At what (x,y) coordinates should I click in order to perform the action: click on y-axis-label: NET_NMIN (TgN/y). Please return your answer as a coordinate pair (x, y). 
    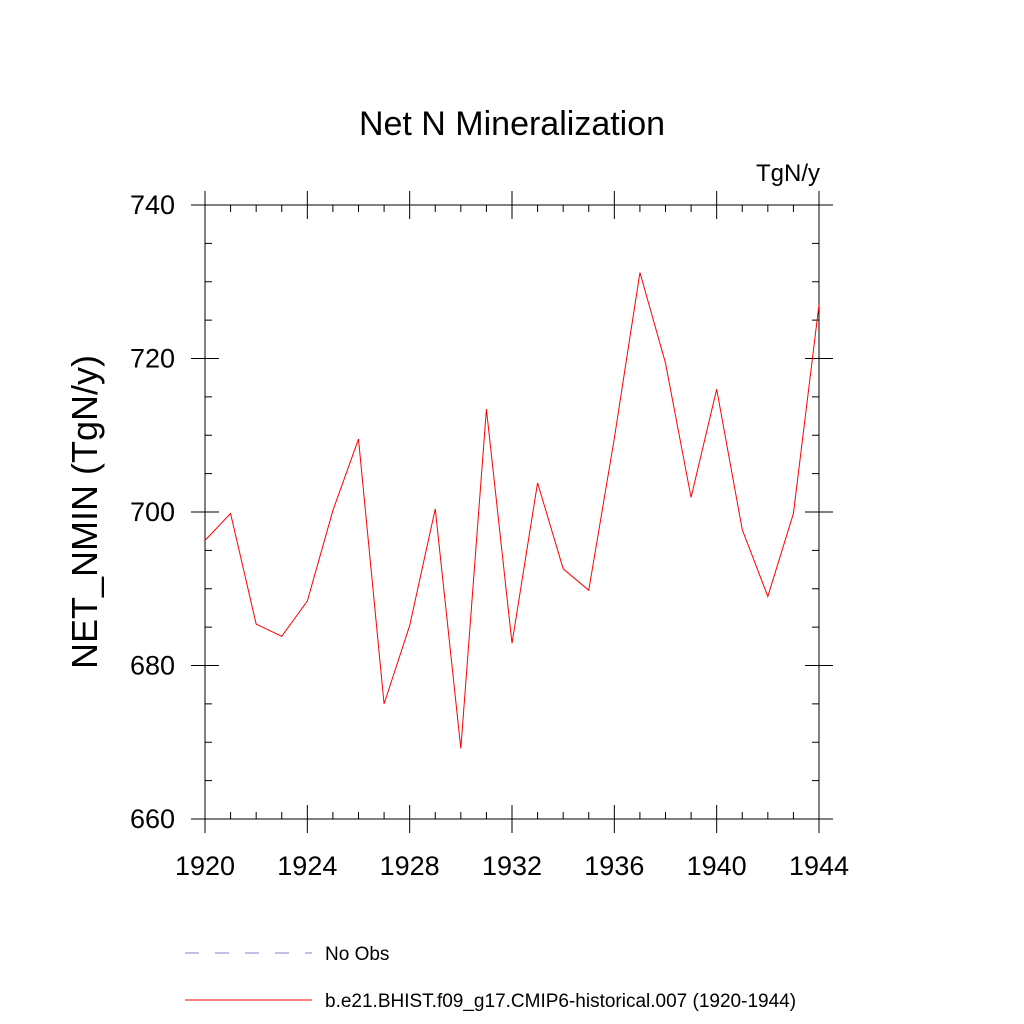
    Looking at the image, I should click on (84, 512).